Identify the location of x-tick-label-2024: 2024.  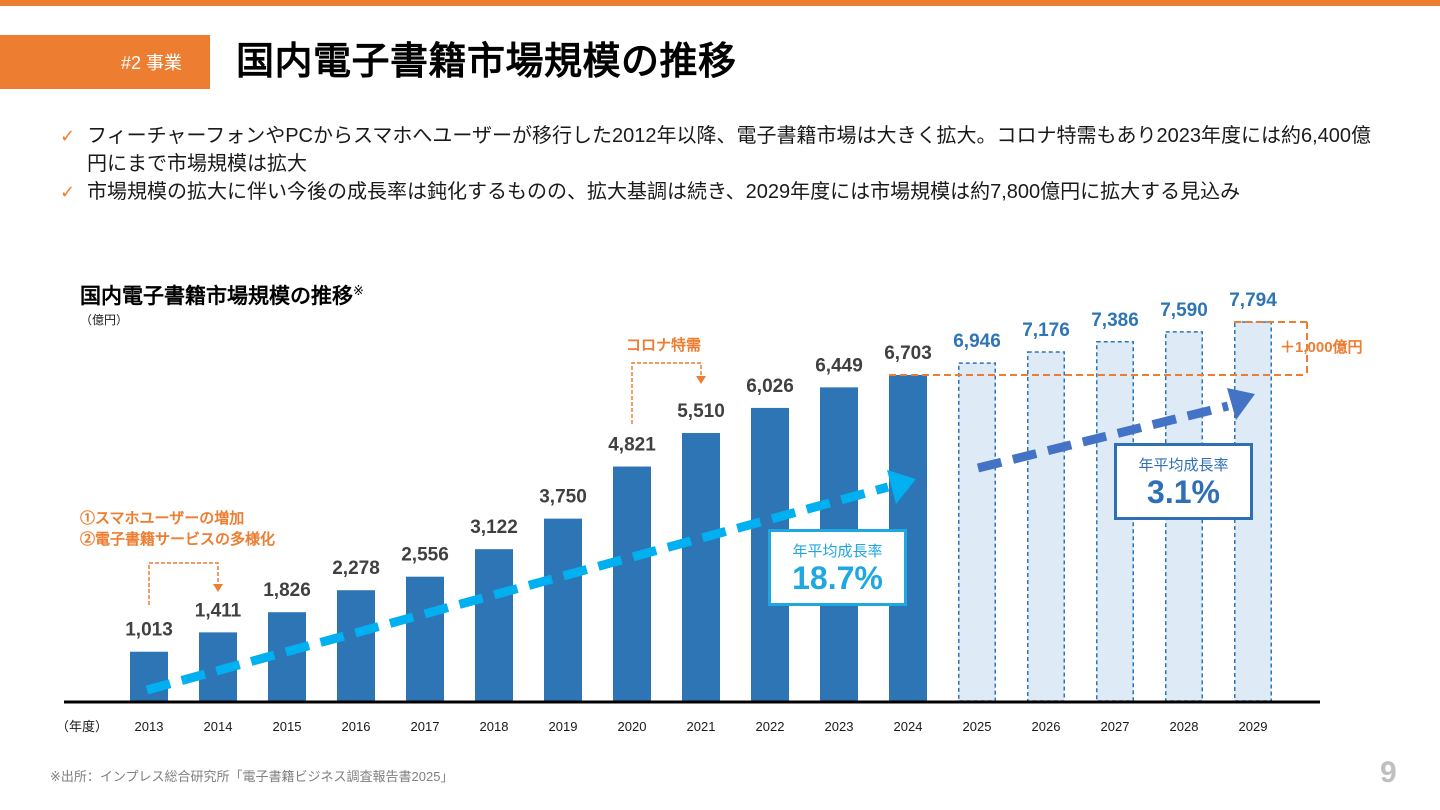
(908, 726).